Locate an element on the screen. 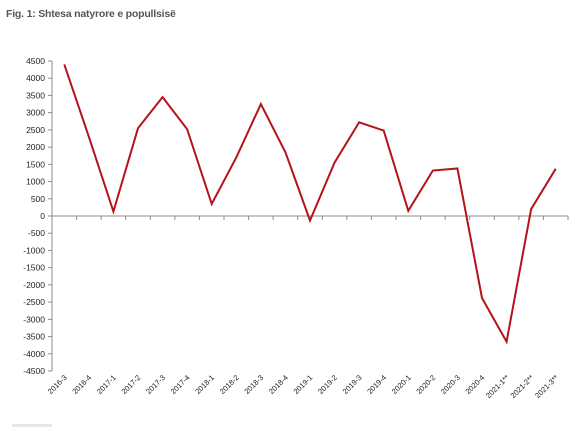 This screenshot has height=431, width=580. x-tick-label: 2021-3** is located at coordinates (546, 386).